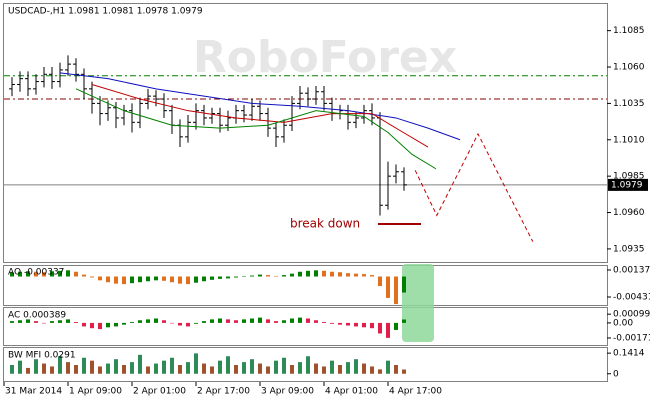 This screenshot has height=400, width=650. What do you see at coordinates (418, 303) in the screenshot?
I see `highlight-box` at bounding box center [418, 303].